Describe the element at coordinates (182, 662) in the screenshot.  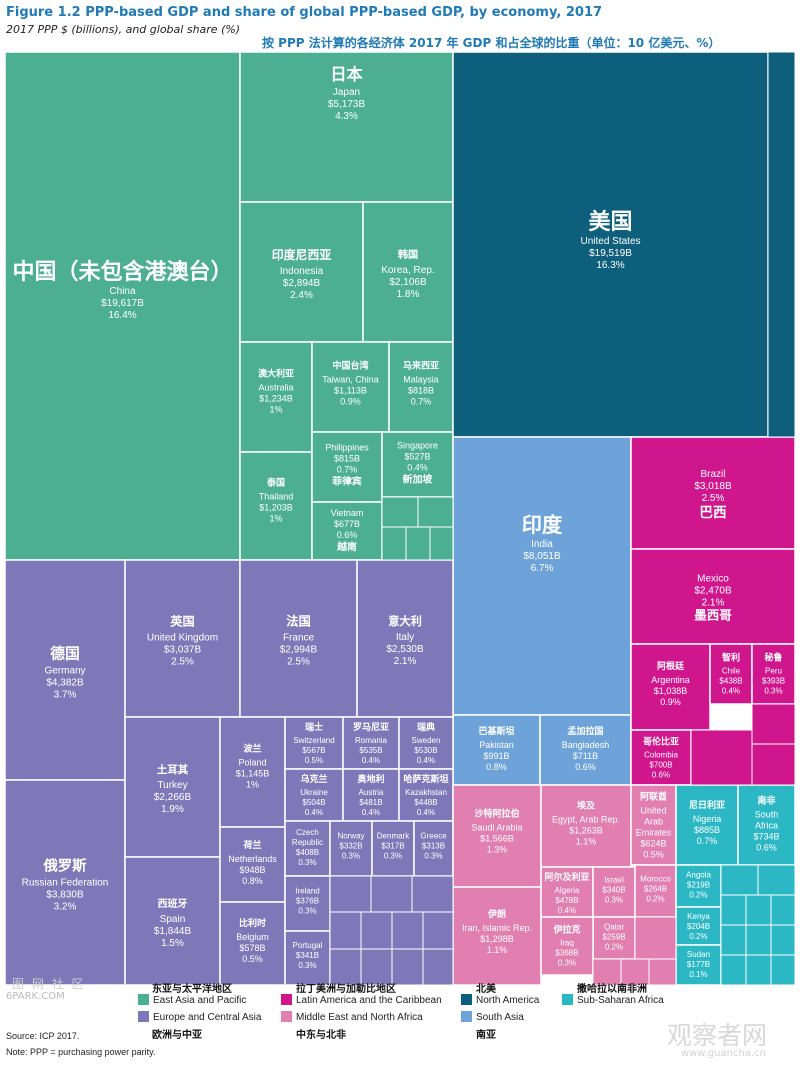
I see `tile-label-share-united-kingdom: 2.5%` at that location.